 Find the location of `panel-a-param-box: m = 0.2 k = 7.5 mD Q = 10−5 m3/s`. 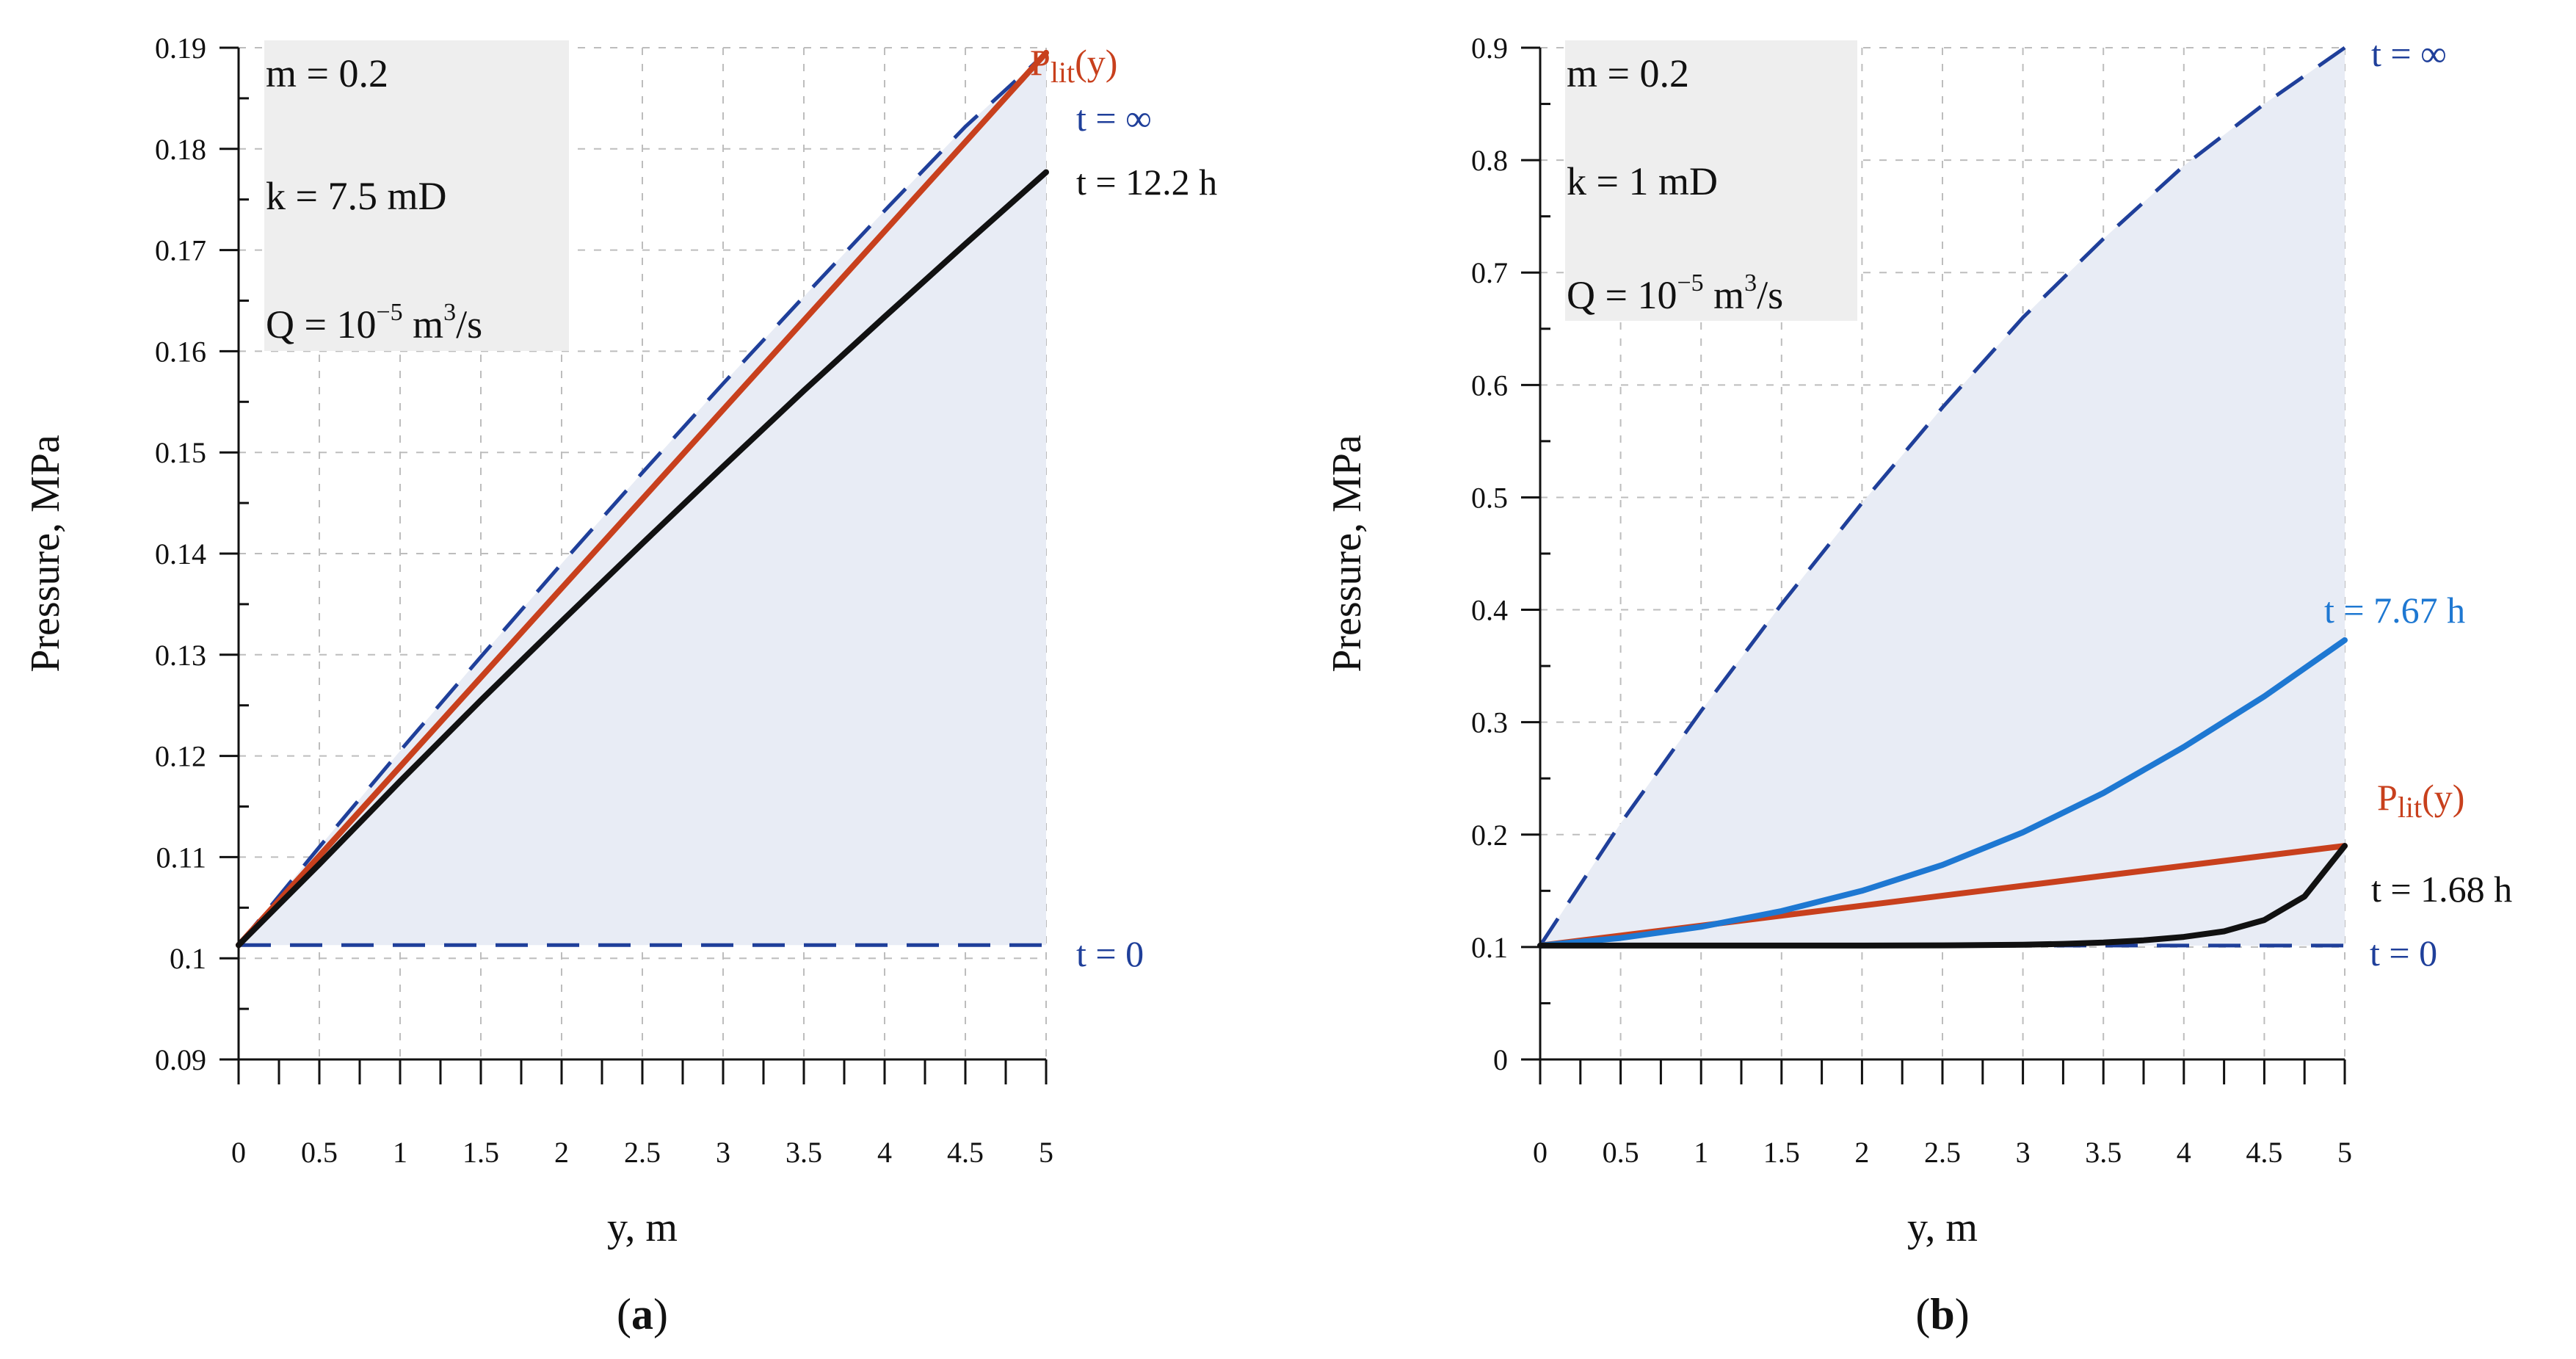

panel-a-param-box: m = 0.2 k = 7.5 mD Q = 10−5 m3/s is located at coordinates (417, 195).